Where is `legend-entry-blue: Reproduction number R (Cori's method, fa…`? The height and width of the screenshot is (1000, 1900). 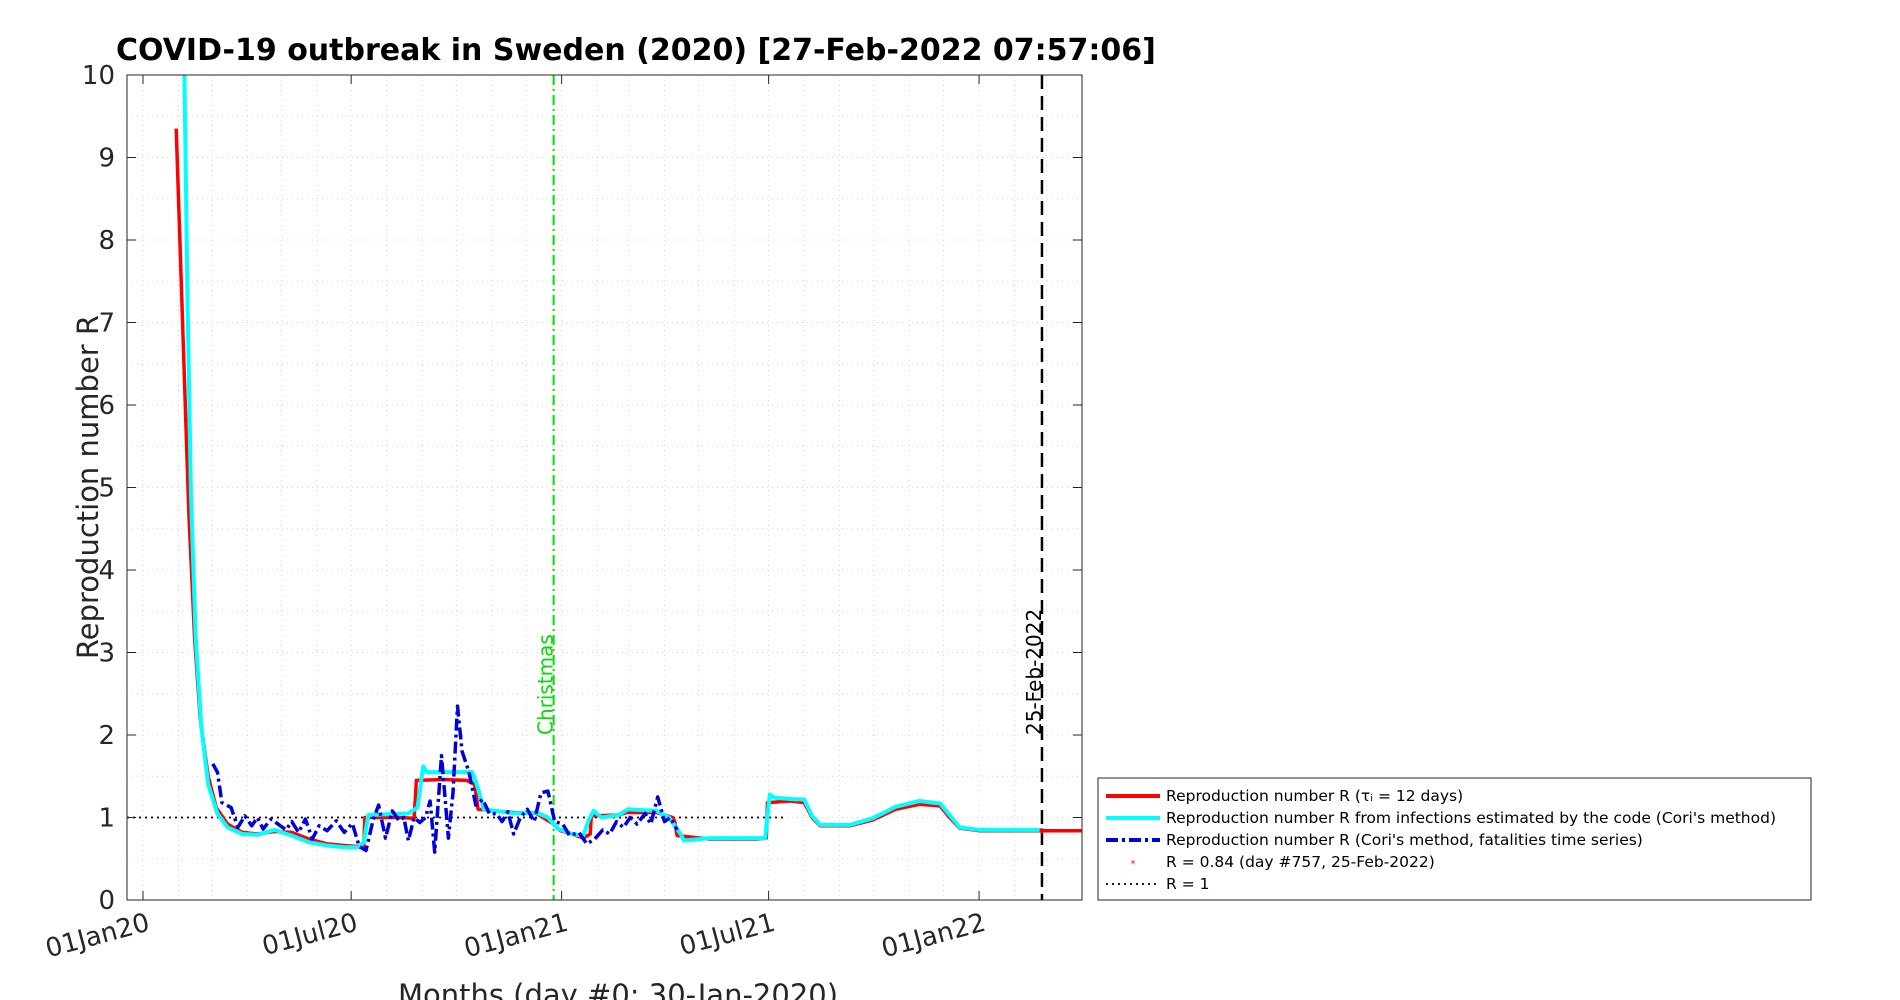 legend-entry-blue: Reproduction number R (Cori's method, fa… is located at coordinates (1404, 840).